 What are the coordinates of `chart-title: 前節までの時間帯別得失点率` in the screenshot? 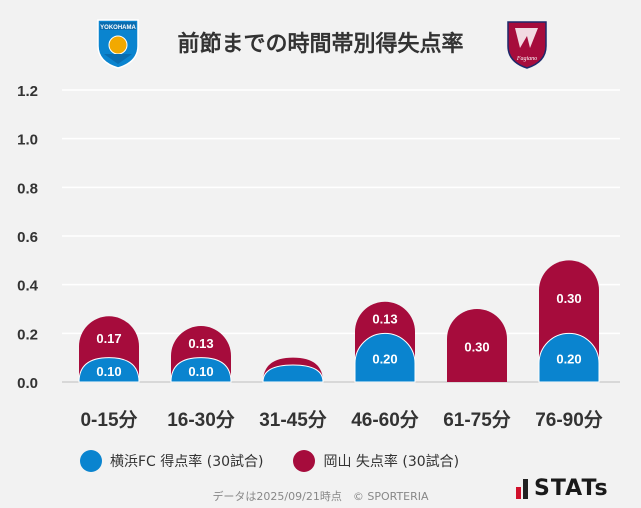 It's located at (320, 44).